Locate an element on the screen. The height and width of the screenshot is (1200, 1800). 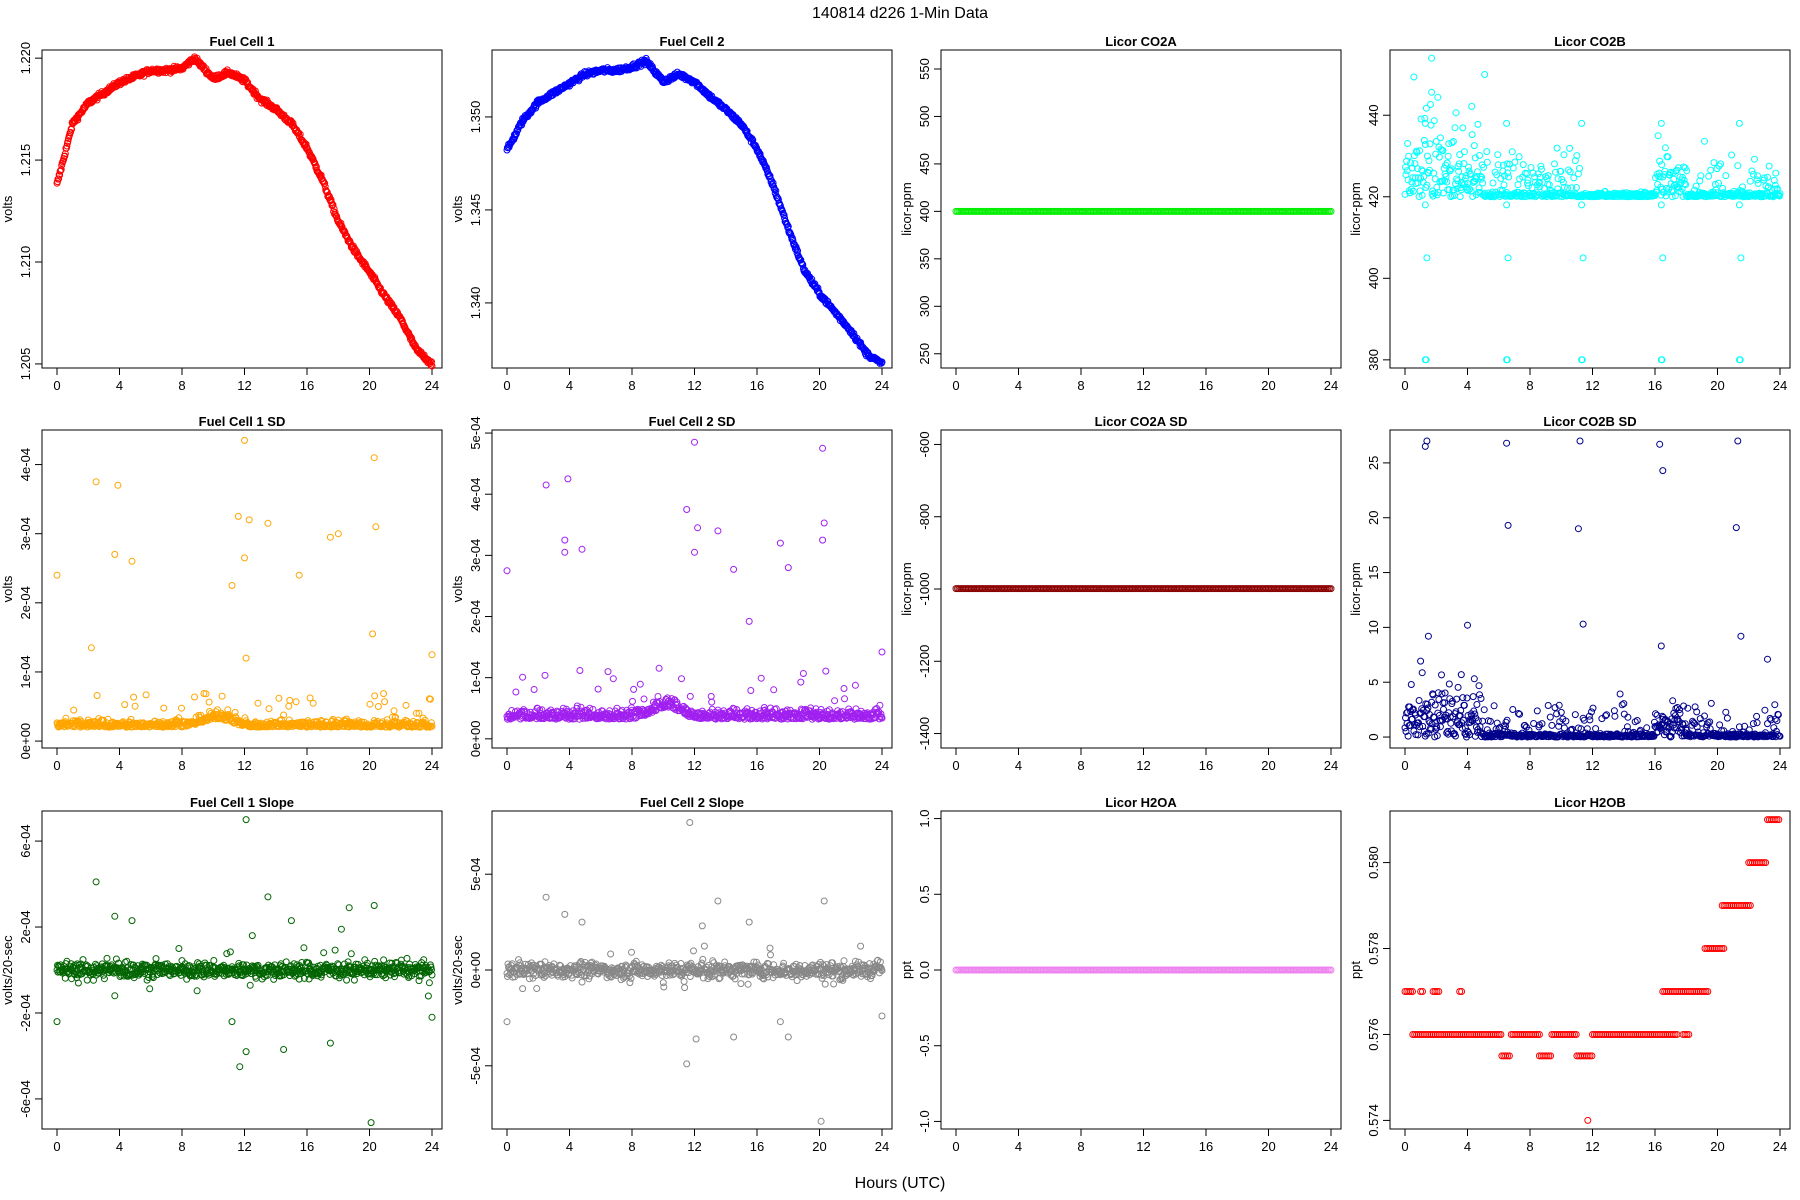
y-tick-label: 3e-04 is located at coordinates (25, 533).